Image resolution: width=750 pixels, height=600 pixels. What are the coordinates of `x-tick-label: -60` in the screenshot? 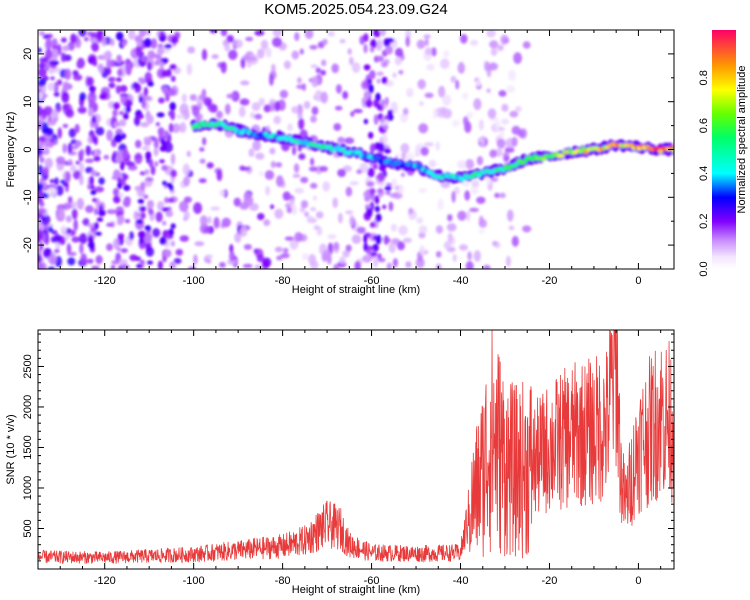 It's located at (372, 281).